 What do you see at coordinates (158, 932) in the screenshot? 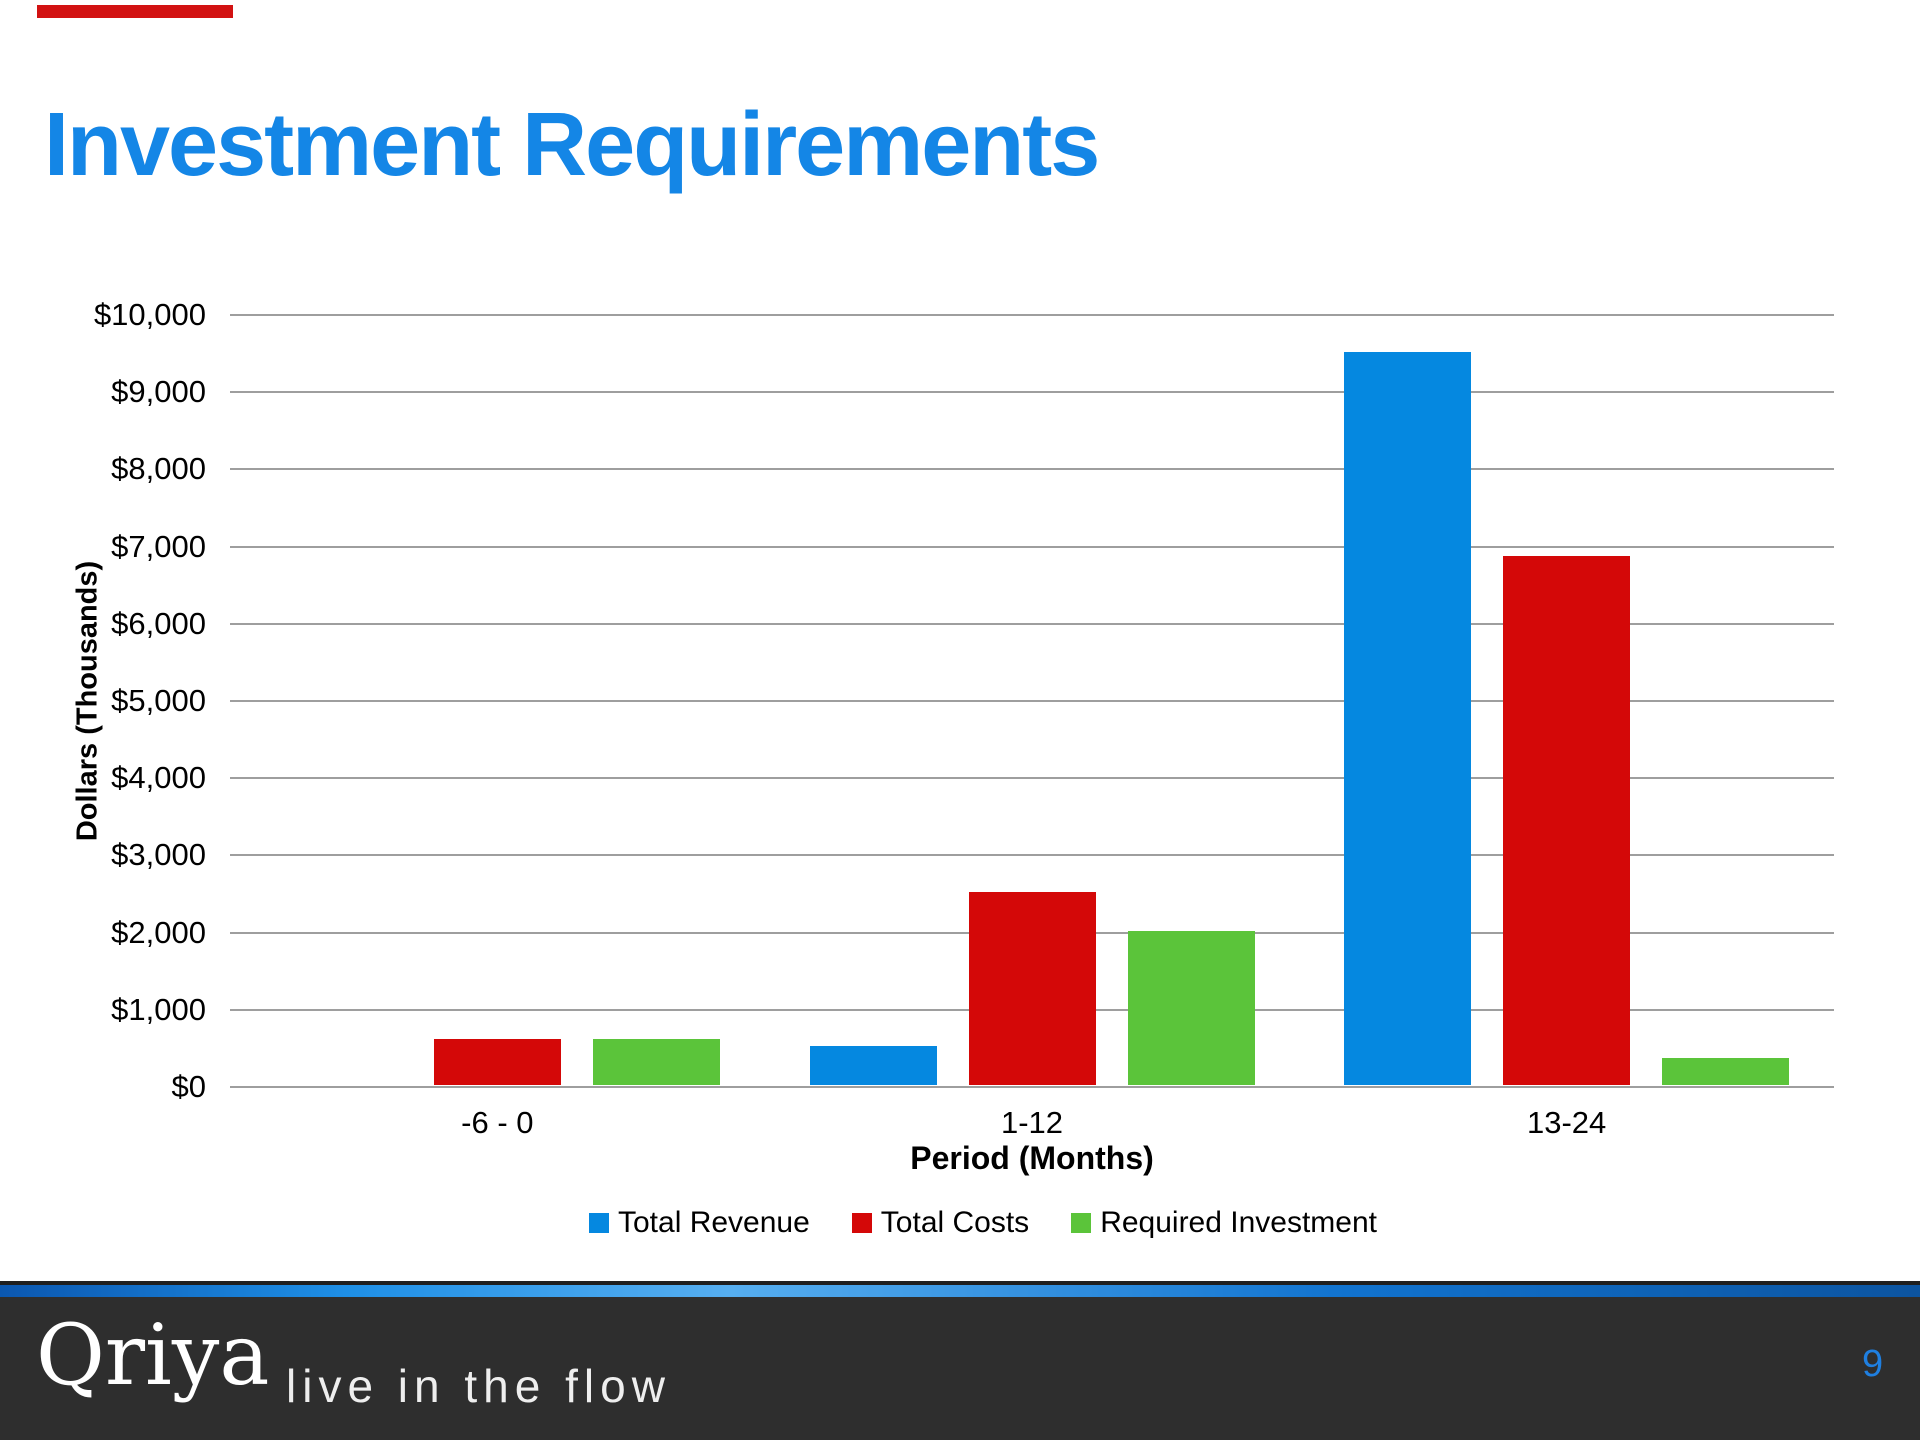
I see `y-tick-label: $2,000` at bounding box center [158, 932].